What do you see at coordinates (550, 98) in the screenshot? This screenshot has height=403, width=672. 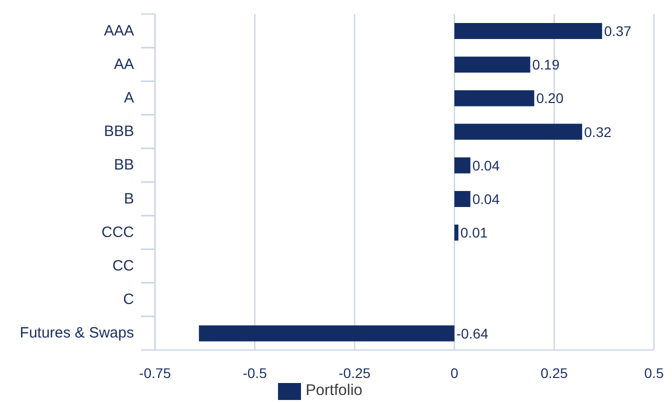 I see `data-label: 0.20` at bounding box center [550, 98].